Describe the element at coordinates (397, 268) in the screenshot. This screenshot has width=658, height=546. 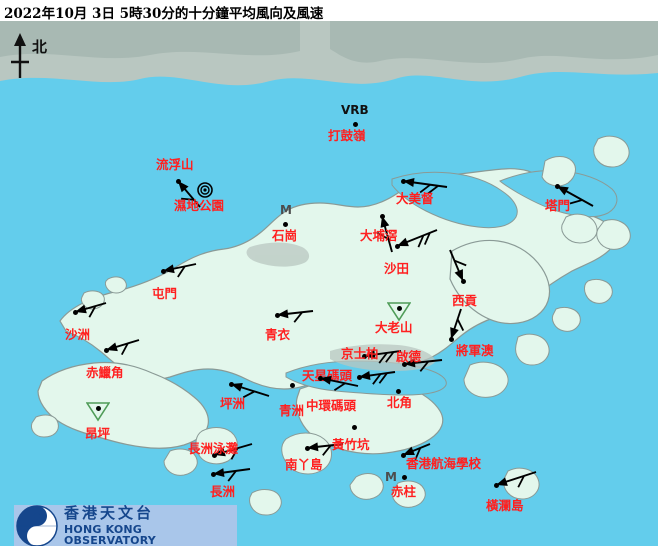
I see `station-label: 沙田` at that location.